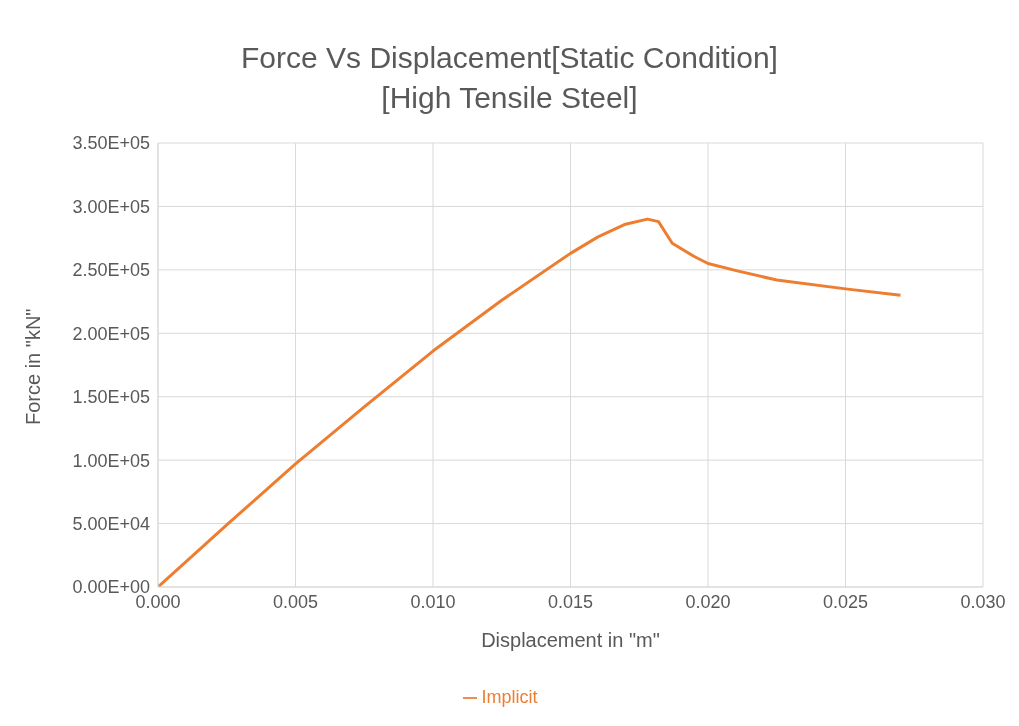  I want to click on legend-label: Implicit, so click(509, 697).